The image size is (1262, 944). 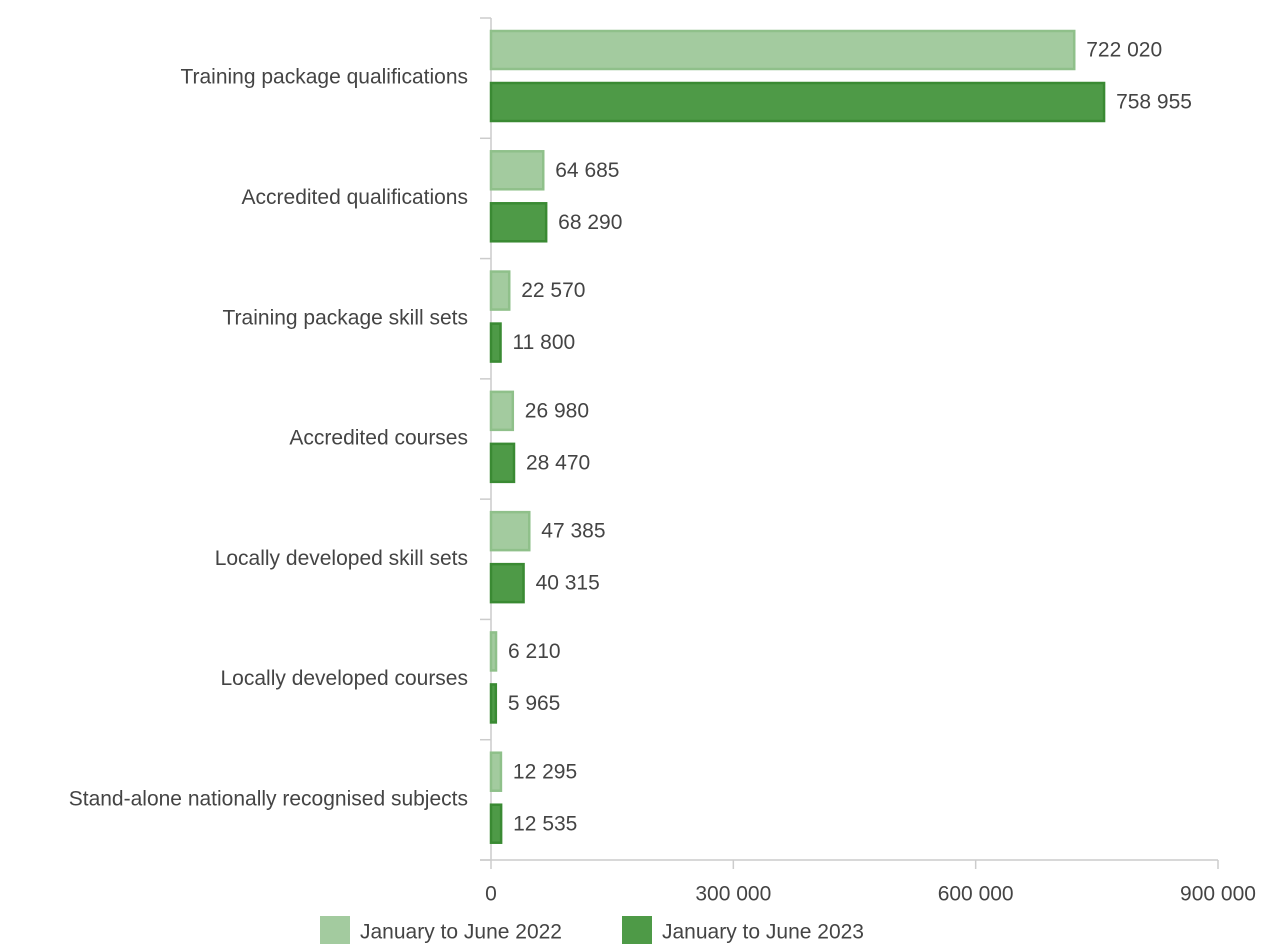 What do you see at coordinates (324, 77) in the screenshot?
I see `category-label: Training package qualifications` at bounding box center [324, 77].